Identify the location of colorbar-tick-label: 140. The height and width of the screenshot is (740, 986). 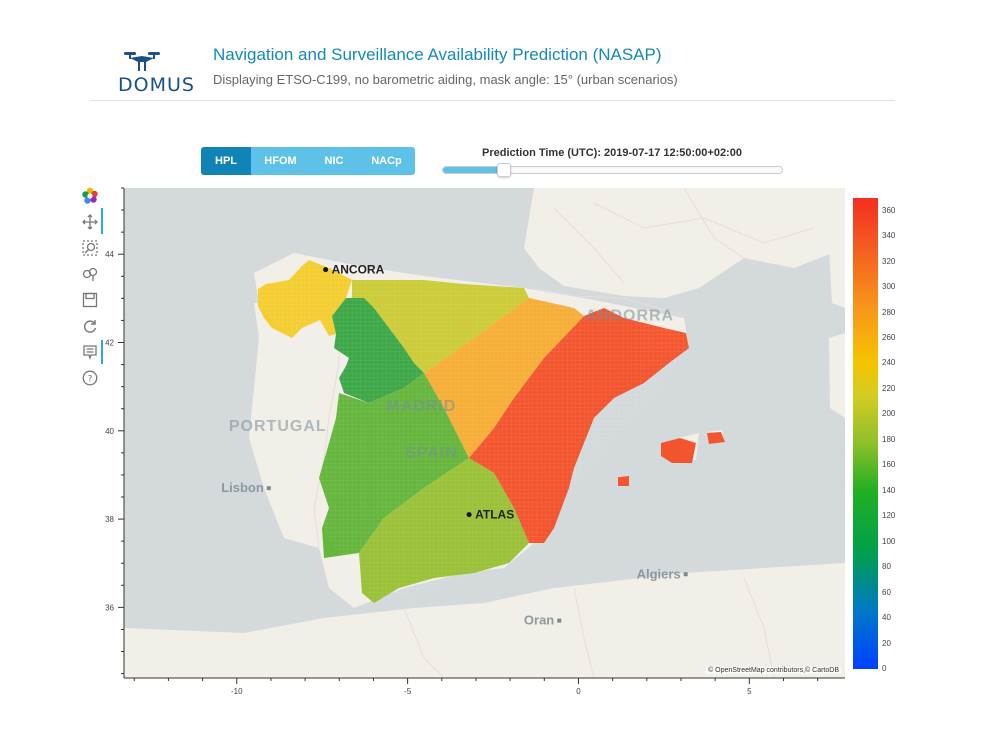
(889, 490).